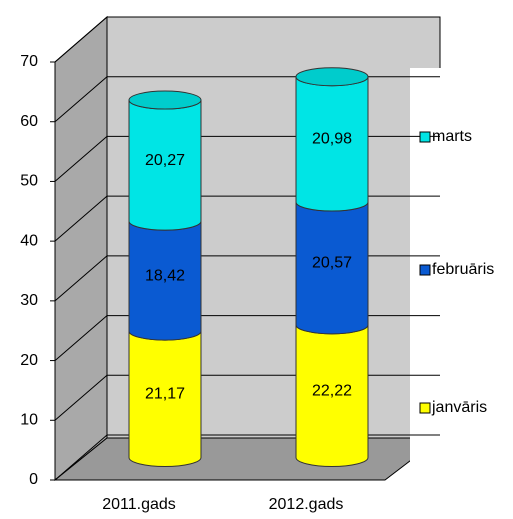 The height and width of the screenshot is (519, 513). Describe the element at coordinates (247, 459) in the screenshot. I see `floor` at that location.